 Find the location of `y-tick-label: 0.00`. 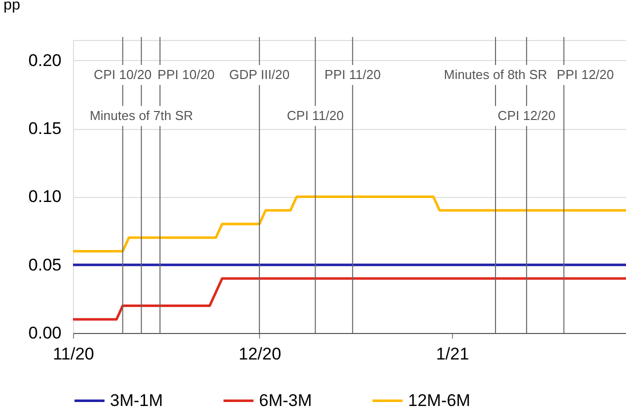

y-tick-label: 0.00 is located at coordinates (45, 333).